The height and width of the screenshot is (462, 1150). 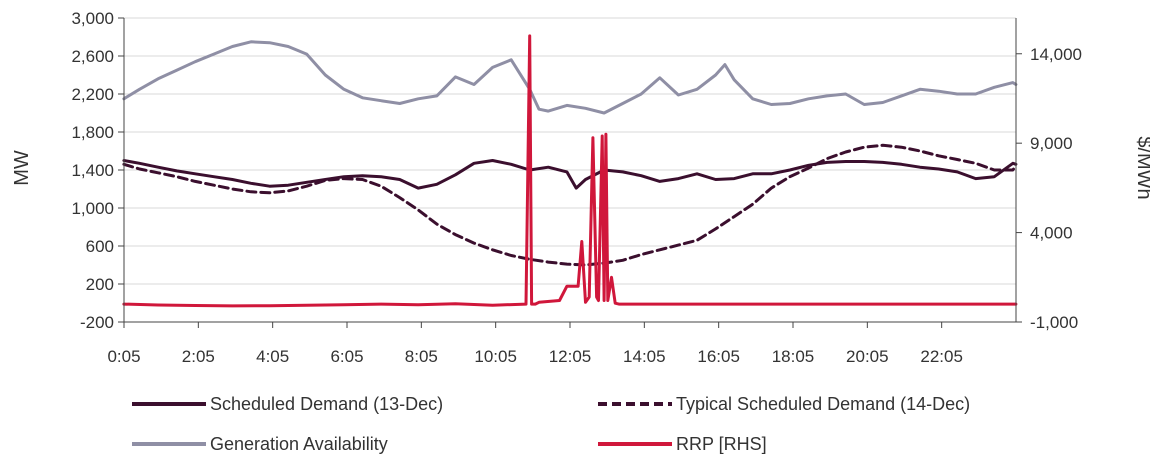 I want to click on y-tick-label: 600, so click(x=100, y=246).